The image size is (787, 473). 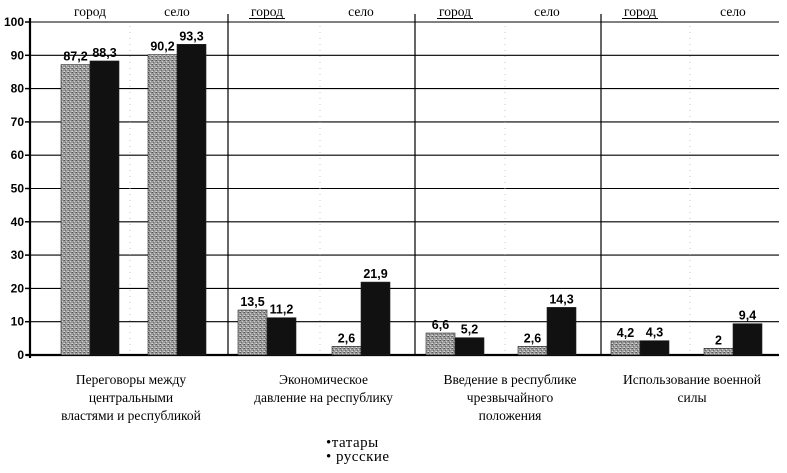 I want to click on bar-2-0-russians, so click(x=469, y=346).